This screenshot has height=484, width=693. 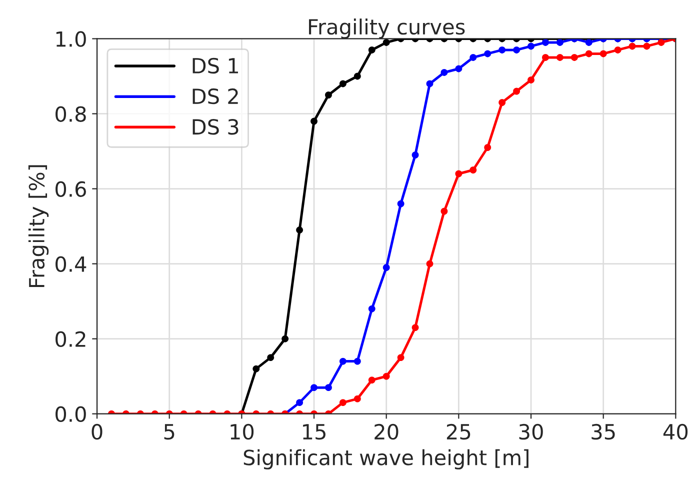 I want to click on y-tick-label: 0.8, so click(x=71, y=114).